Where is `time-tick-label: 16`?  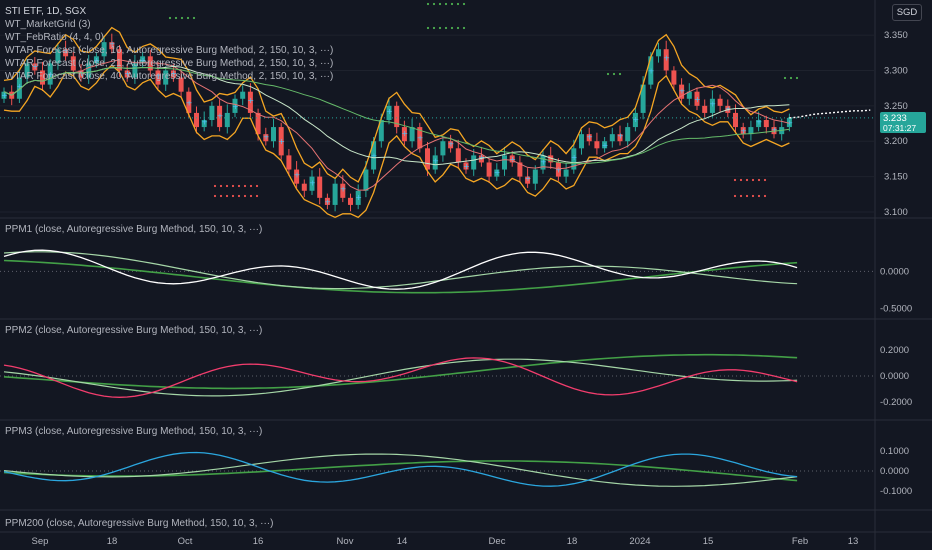
time-tick-label: 16 is located at coordinates (258, 541).